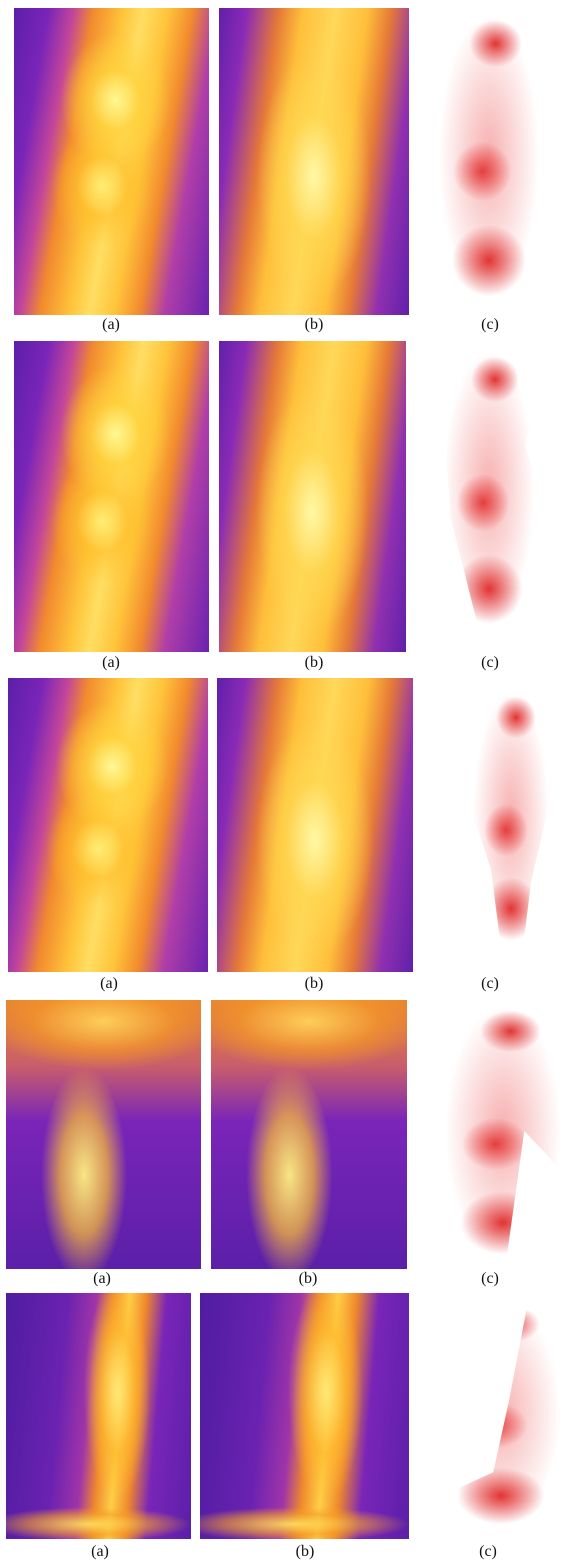 The height and width of the screenshot is (1564, 579). Describe the element at coordinates (309, 1134) in the screenshot. I see `thermal-image-row4-b` at that location.